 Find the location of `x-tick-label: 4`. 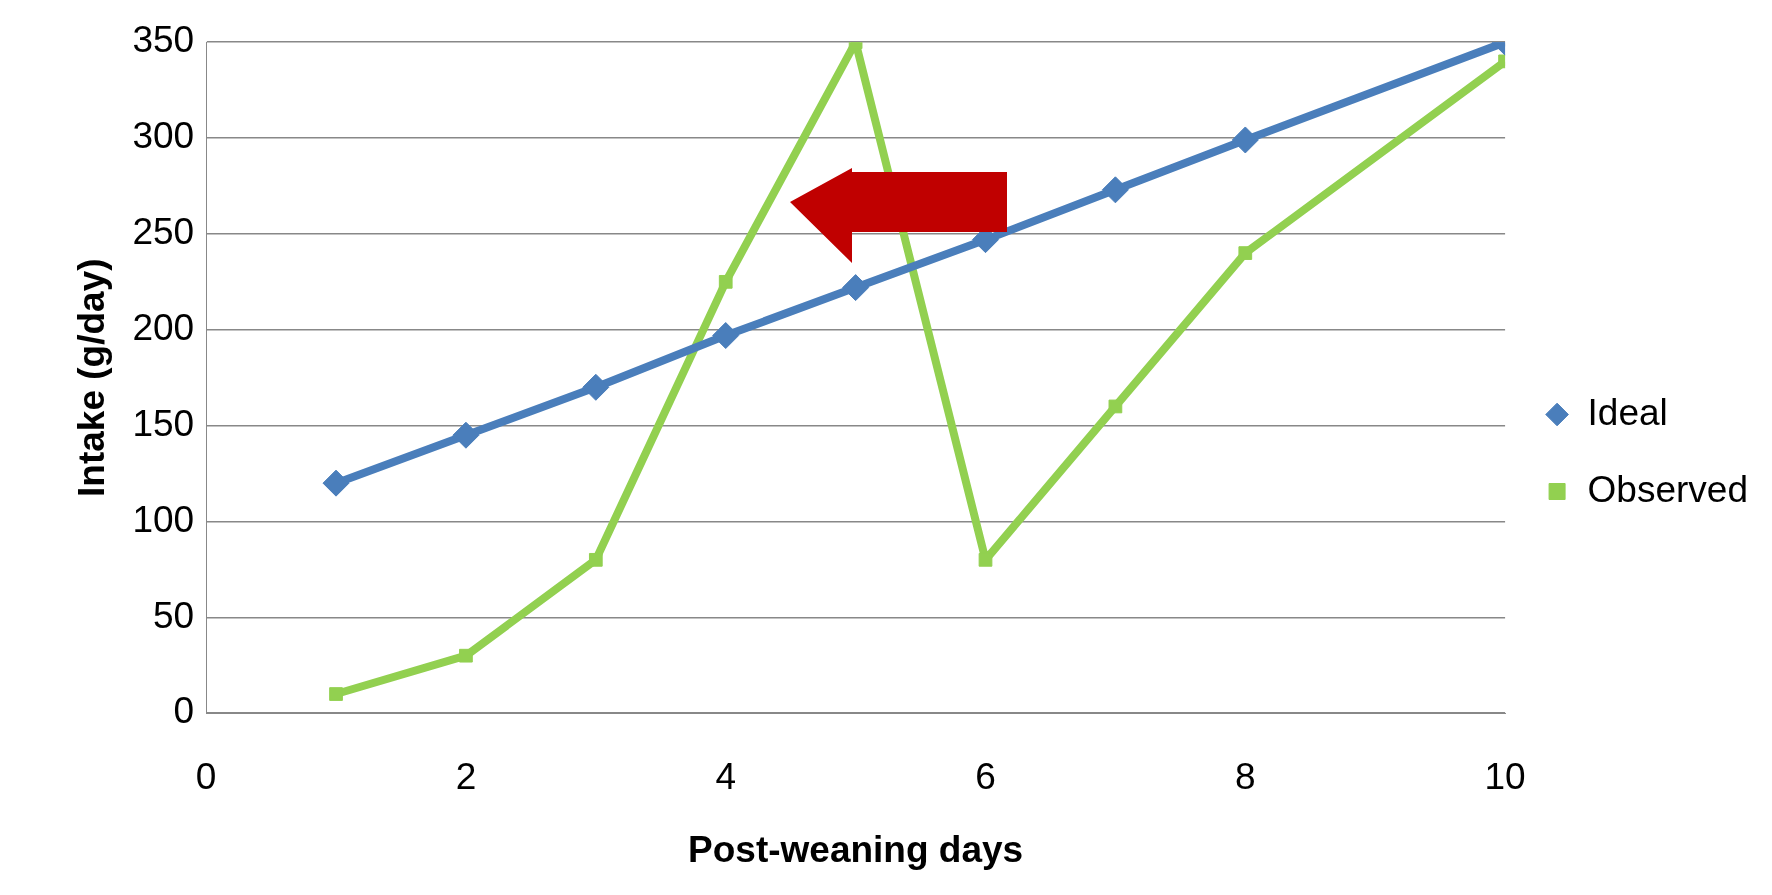

x-tick-label: 4 is located at coordinates (725, 776).